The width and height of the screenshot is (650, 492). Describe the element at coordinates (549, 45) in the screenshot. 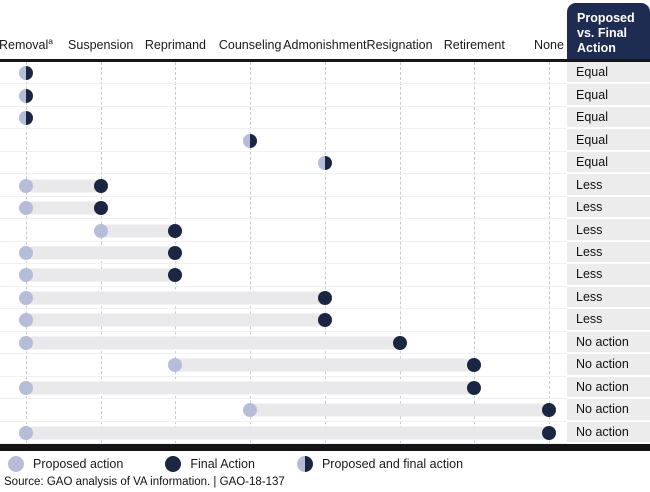

I see `column-header-none: None` at that location.